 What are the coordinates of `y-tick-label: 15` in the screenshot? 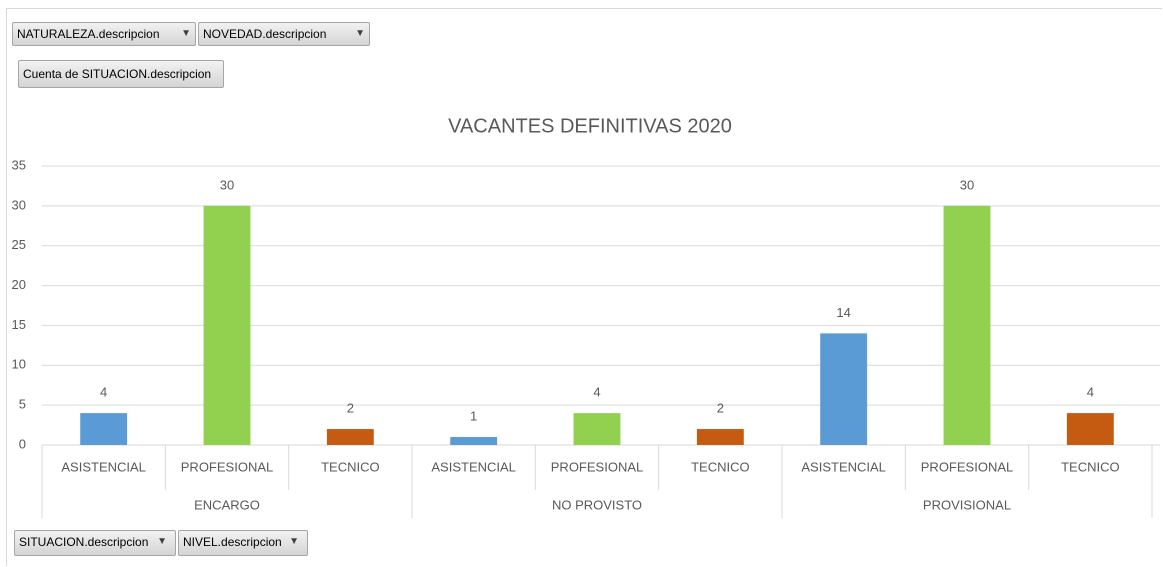 It's located at (19, 324).